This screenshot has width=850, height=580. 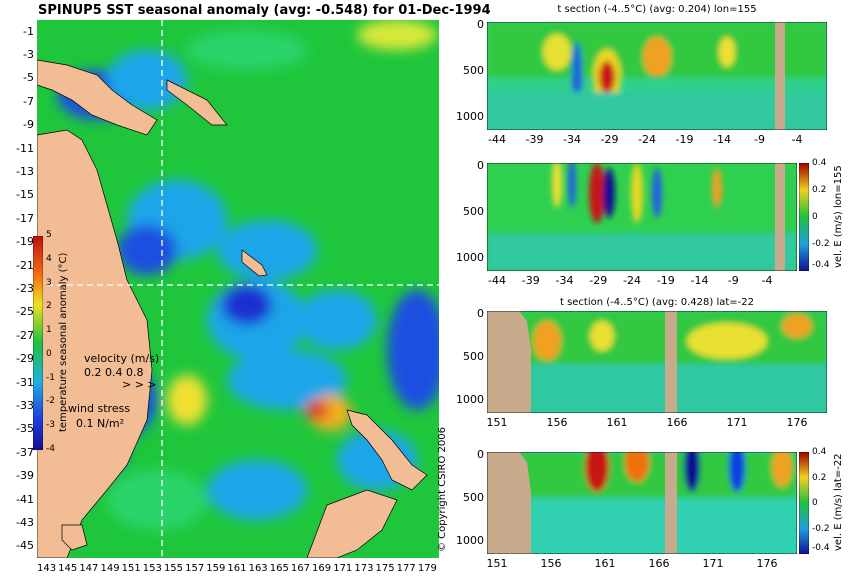 What do you see at coordinates (25, 429) in the screenshot?
I see `lat-tick-label: -35` at bounding box center [25, 429].